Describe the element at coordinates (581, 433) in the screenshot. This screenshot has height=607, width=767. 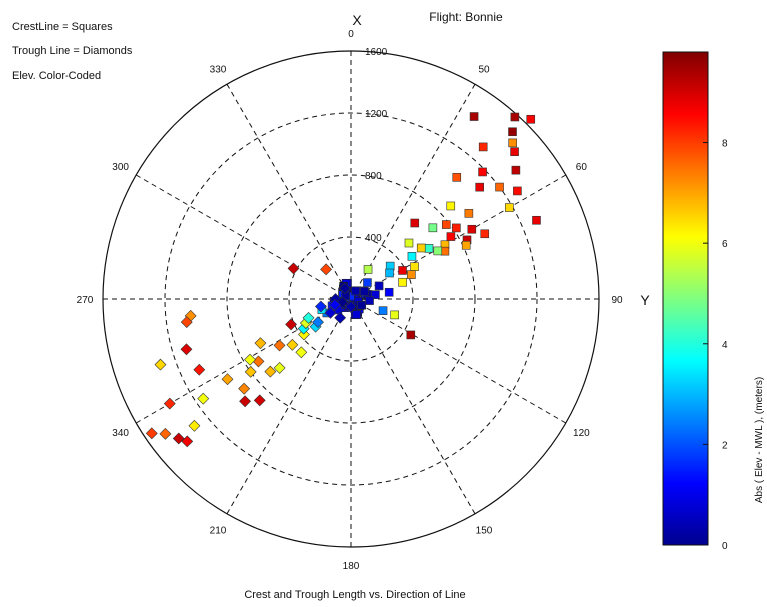
I see `angle-label: 120` at that location.